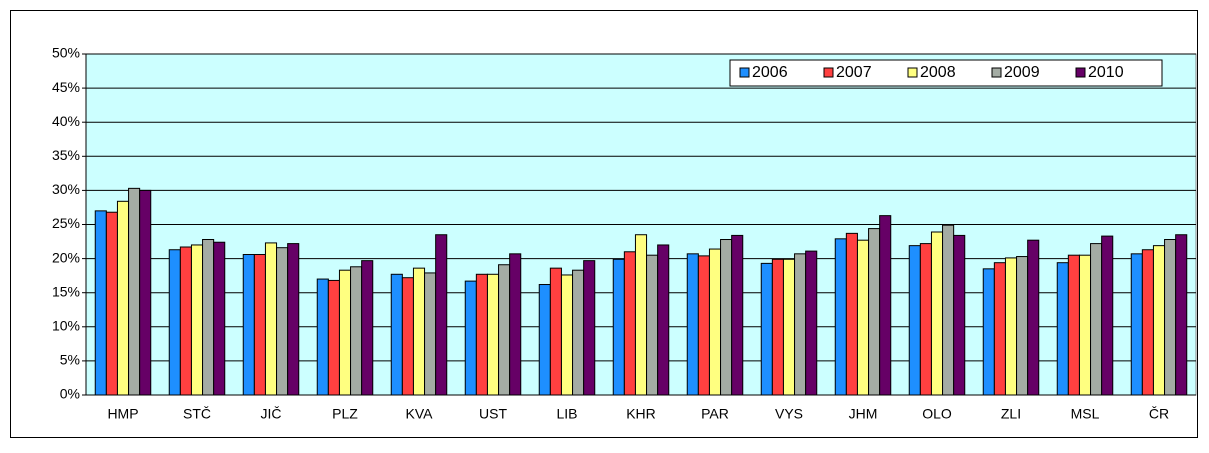 Image resolution: width=1209 pixels, height=453 pixels. Describe the element at coordinates (566, 414) in the screenshot. I see `x-tick-label: LIB` at that location.